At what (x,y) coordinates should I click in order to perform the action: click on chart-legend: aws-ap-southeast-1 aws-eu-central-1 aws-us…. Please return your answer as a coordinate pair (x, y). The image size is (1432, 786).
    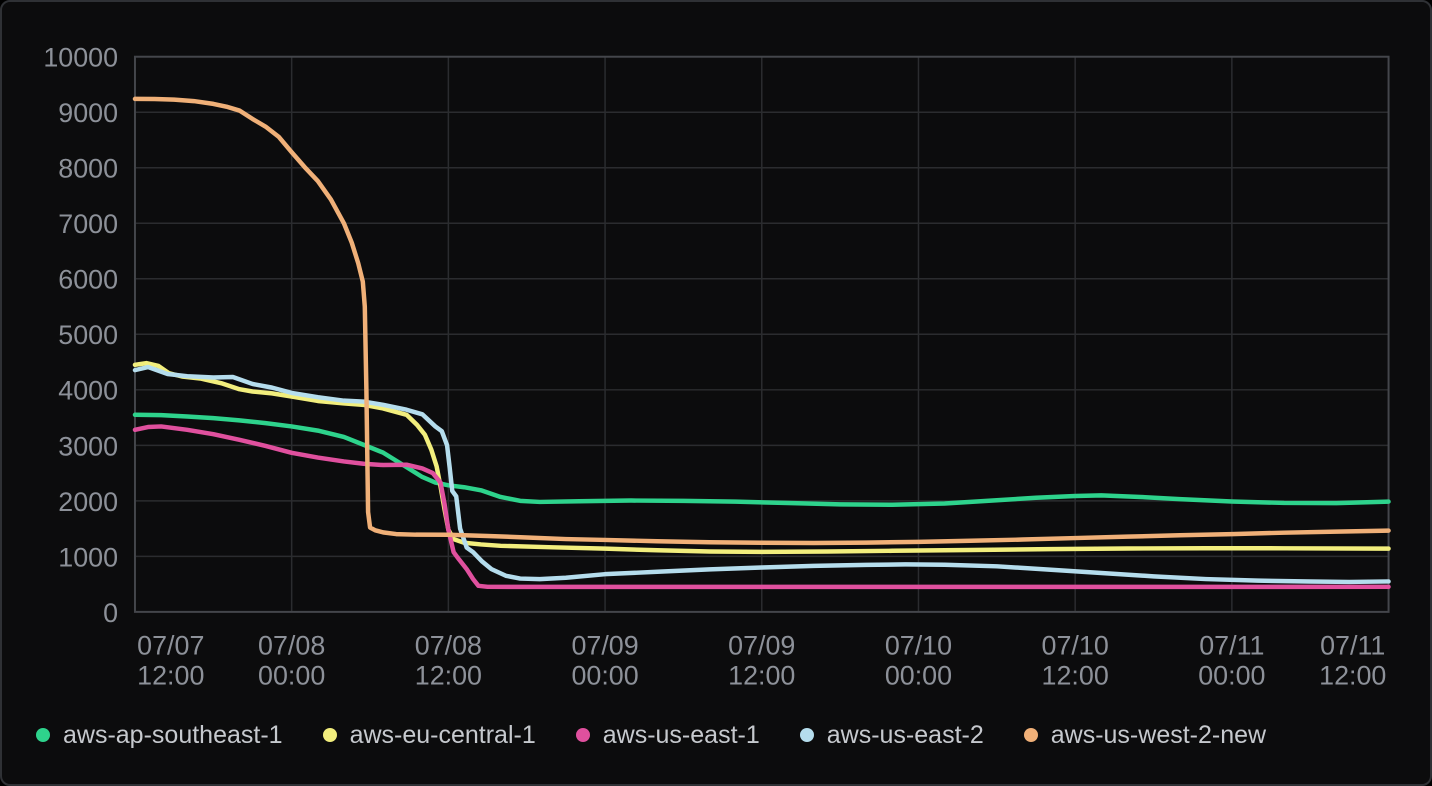
    Looking at the image, I should click on (651, 735).